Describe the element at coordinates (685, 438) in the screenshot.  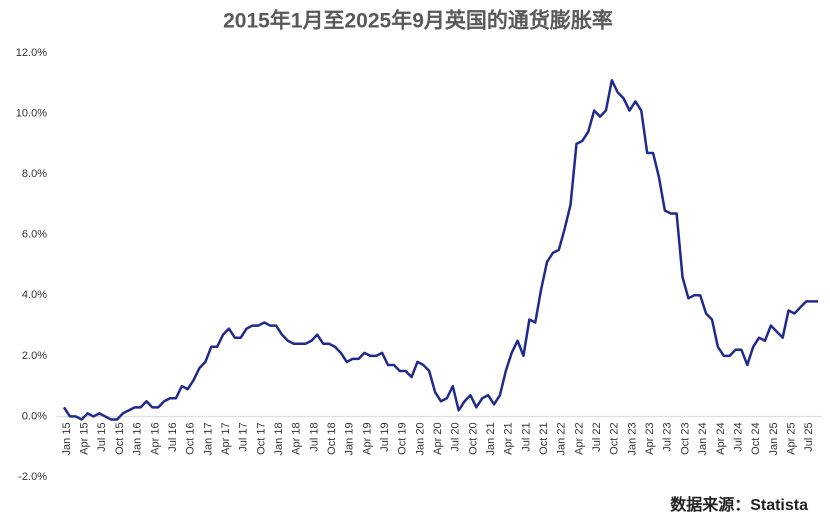
I see `x-tick-label: Oct 23` at that location.